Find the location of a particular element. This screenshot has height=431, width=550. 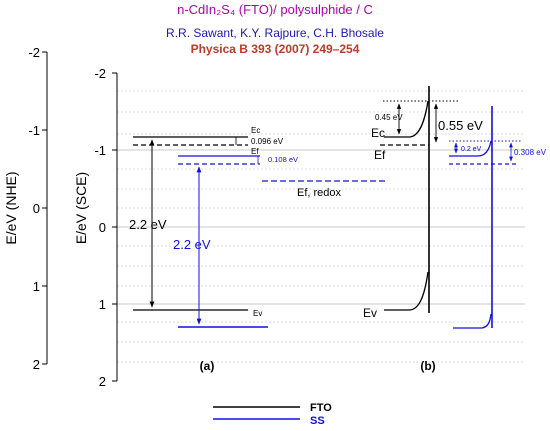

ss-offset-label: 0.108 eV is located at coordinates (283, 159).